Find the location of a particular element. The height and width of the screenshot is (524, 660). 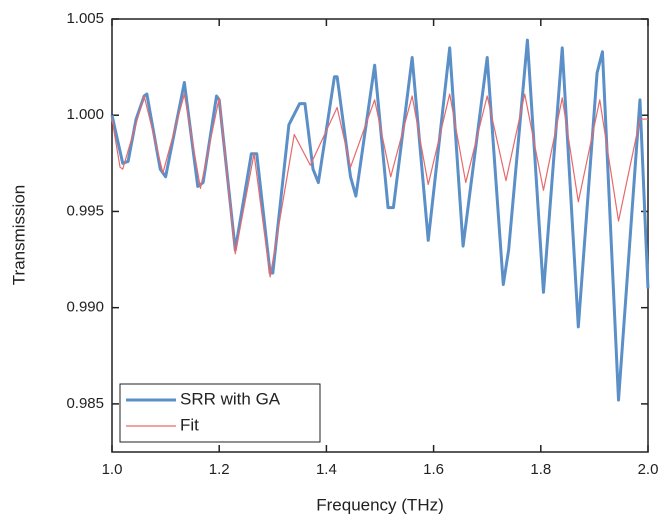

x-axis-label: Frequency (THz) is located at coordinates (380, 504).